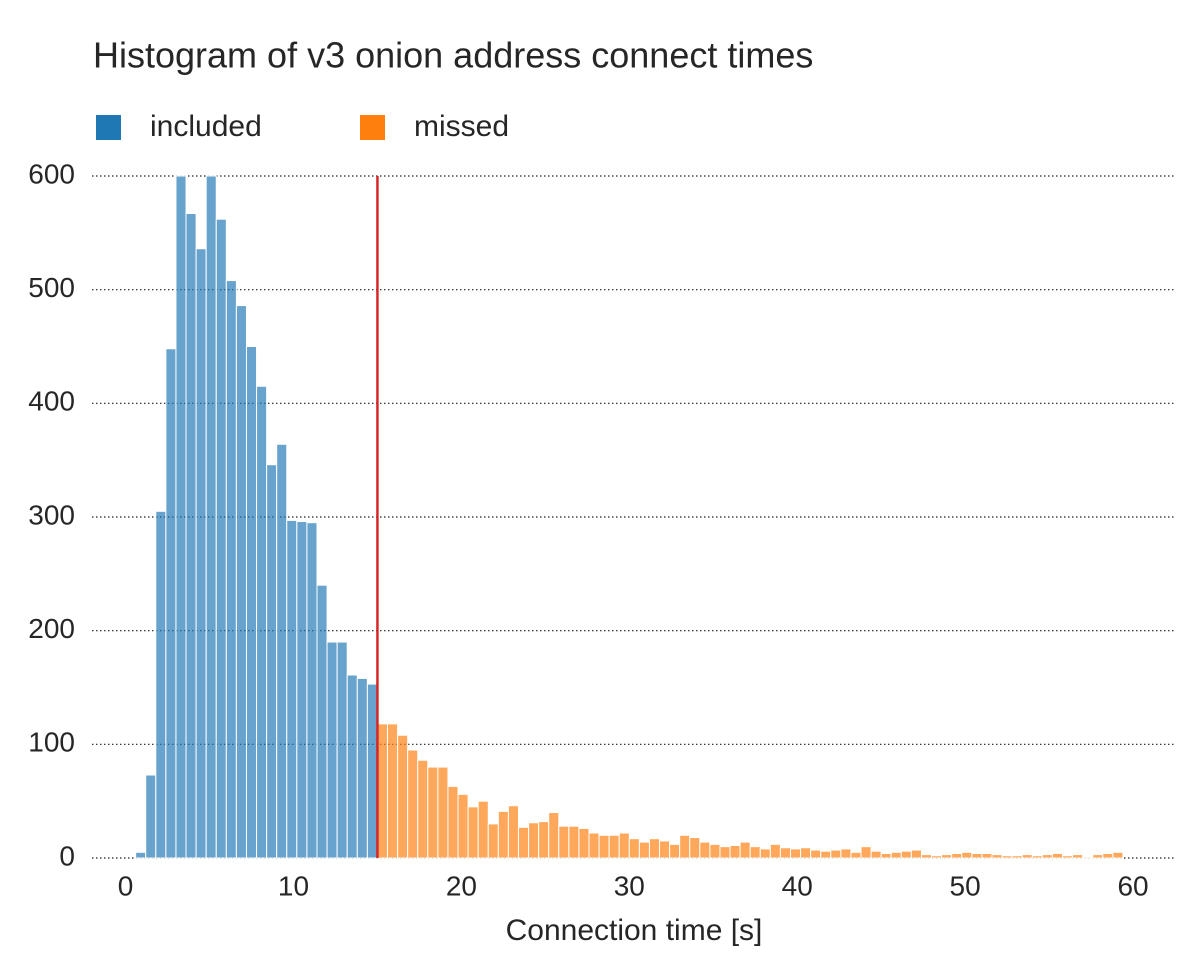 This screenshot has height=958, width=1200. What do you see at coordinates (67, 855) in the screenshot?
I see `y-tick-label: 0` at bounding box center [67, 855].